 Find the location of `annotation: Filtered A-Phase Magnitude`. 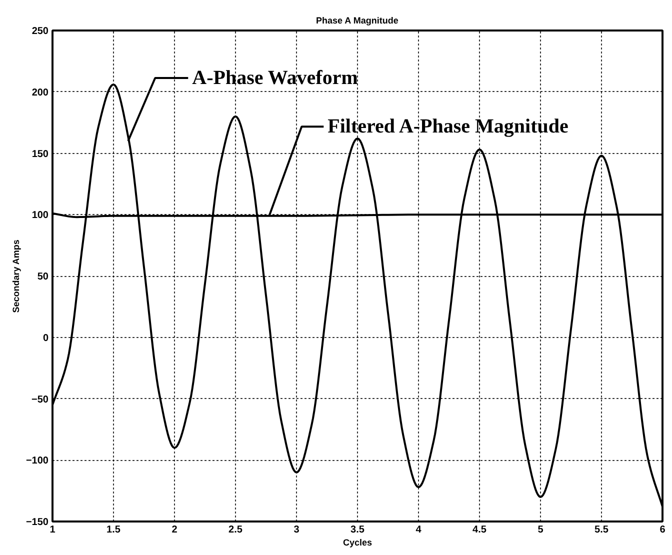

annotation: Filtered A-Phase Magnitude is located at coordinates (448, 127).